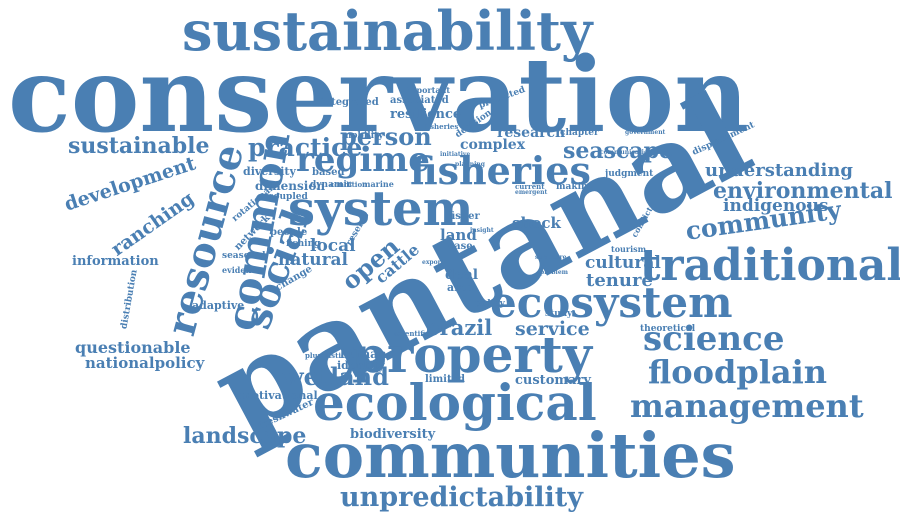 This screenshot has height=518, width=900. Describe the element at coordinates (490, 304) in the screenshot. I see `word-policy: policy` at that location.